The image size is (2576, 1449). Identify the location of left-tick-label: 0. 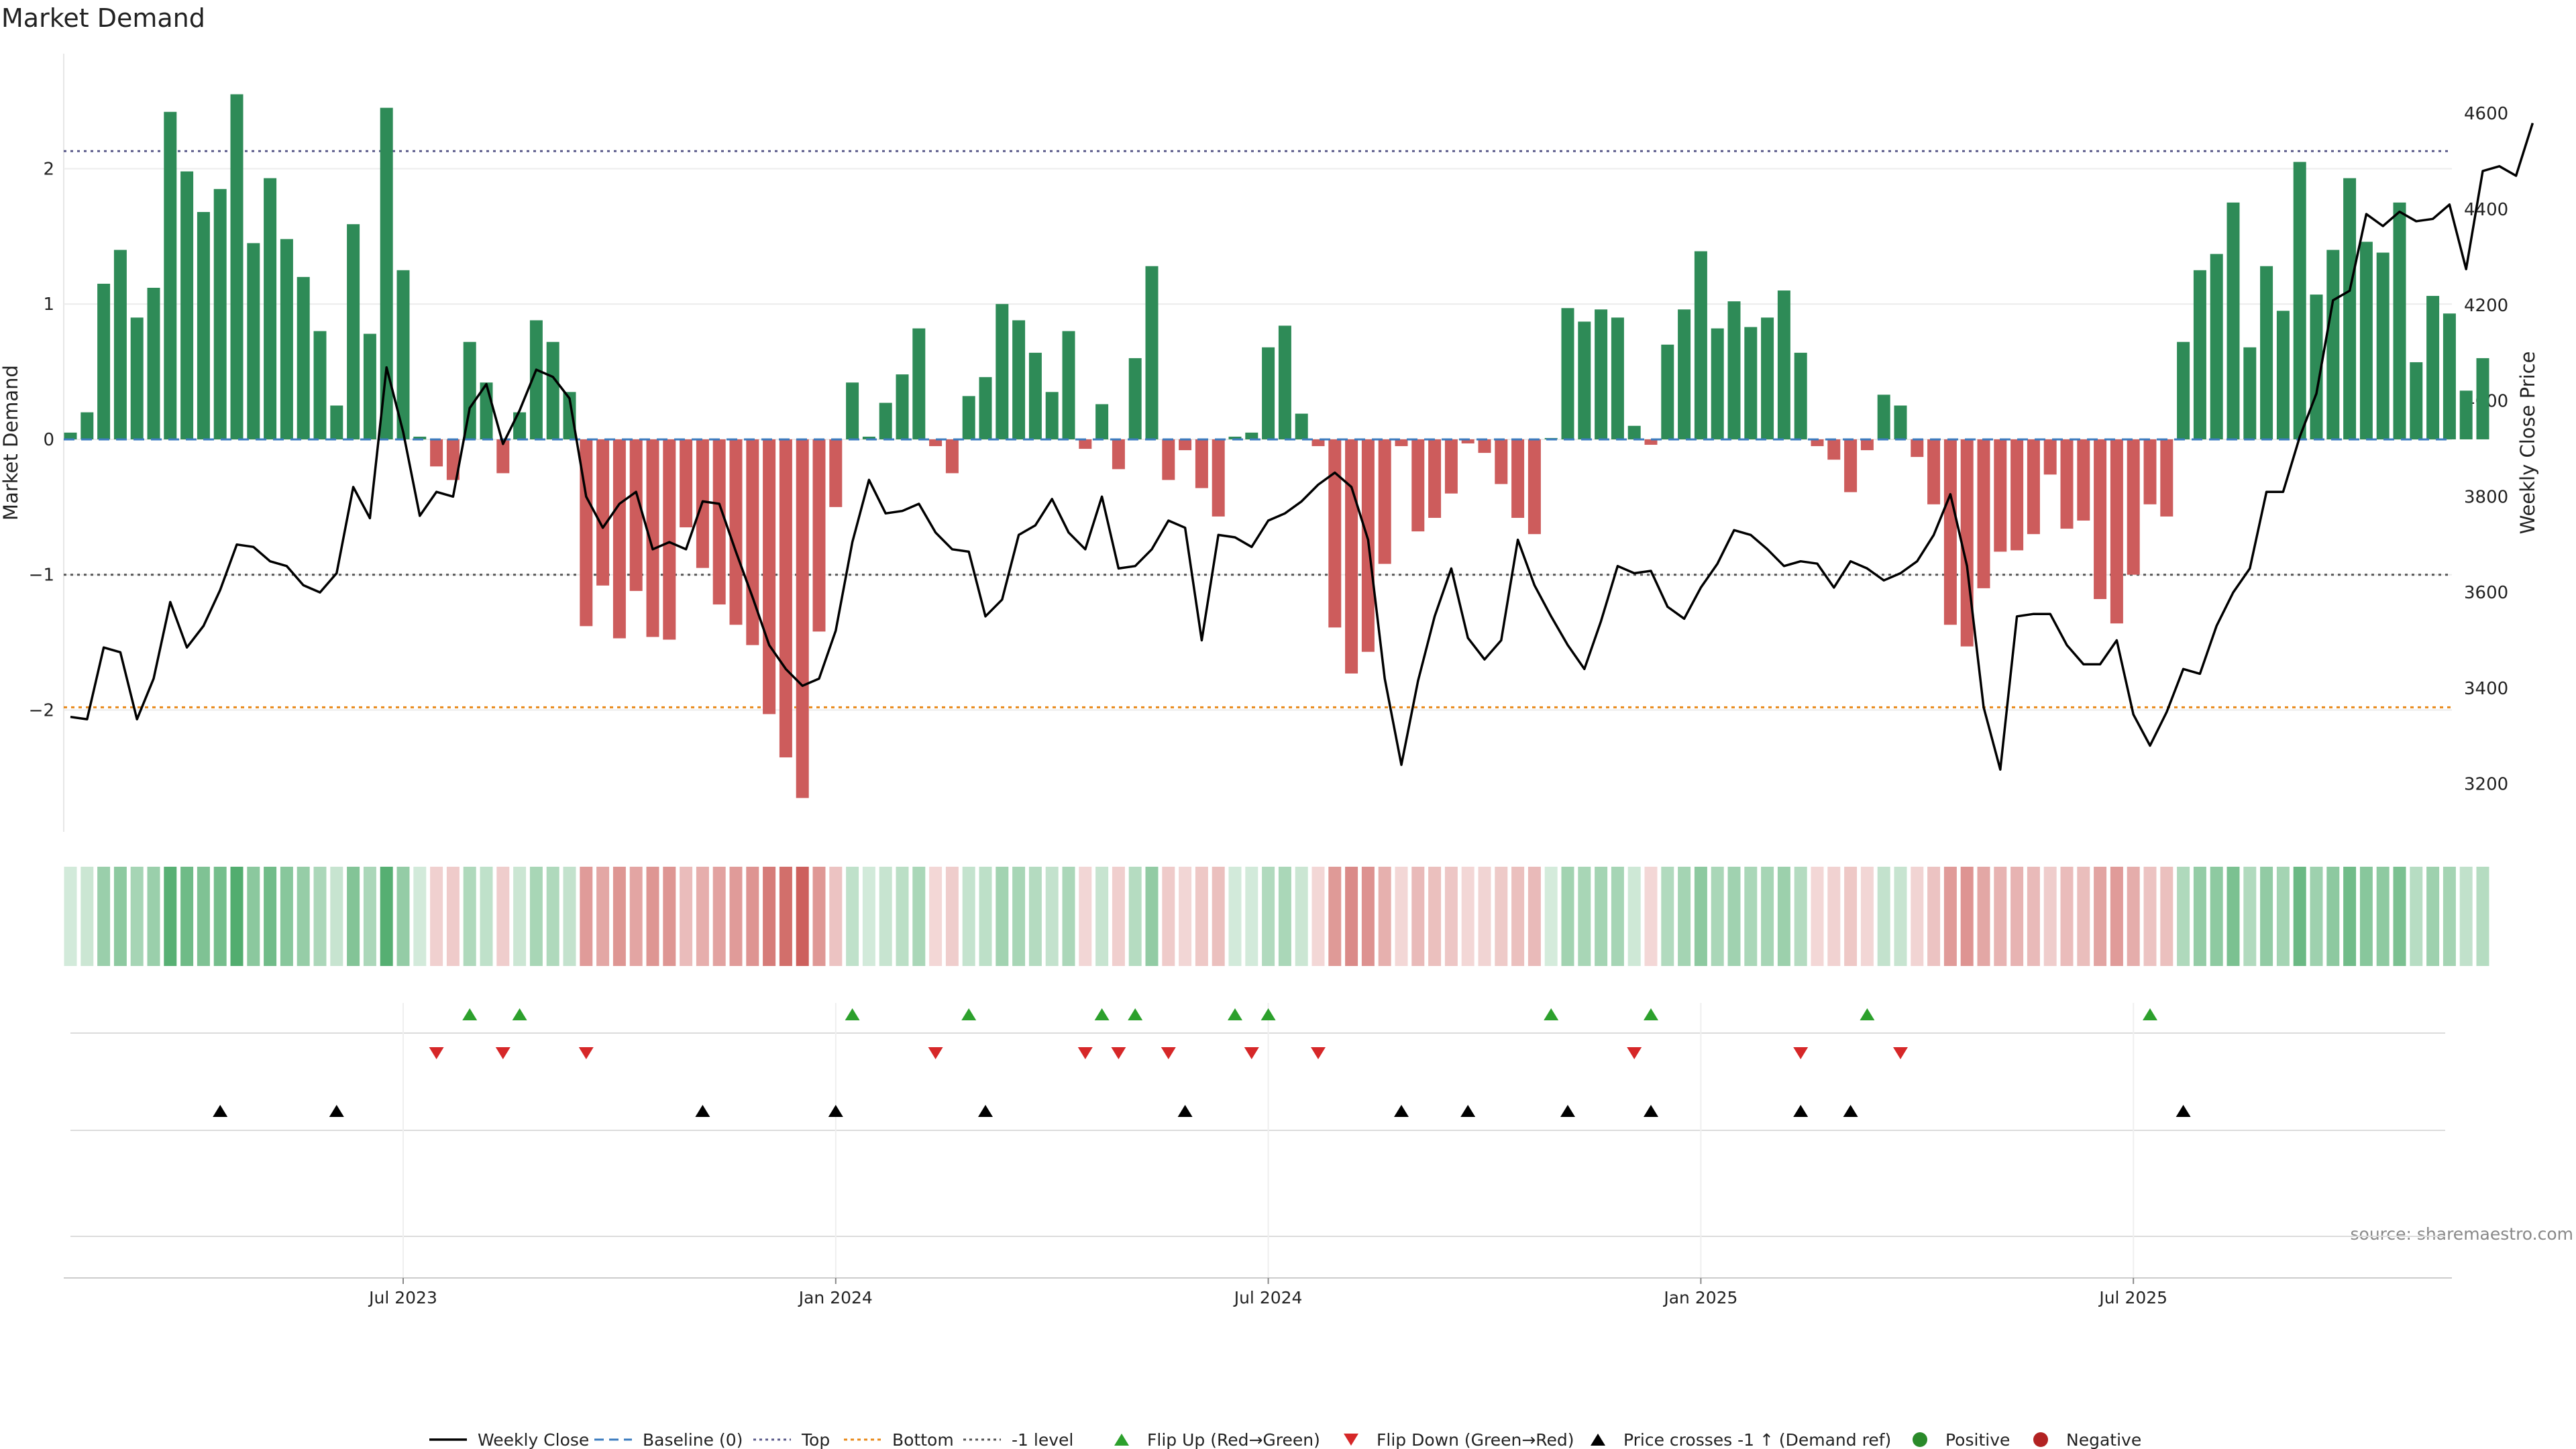
(48, 440).